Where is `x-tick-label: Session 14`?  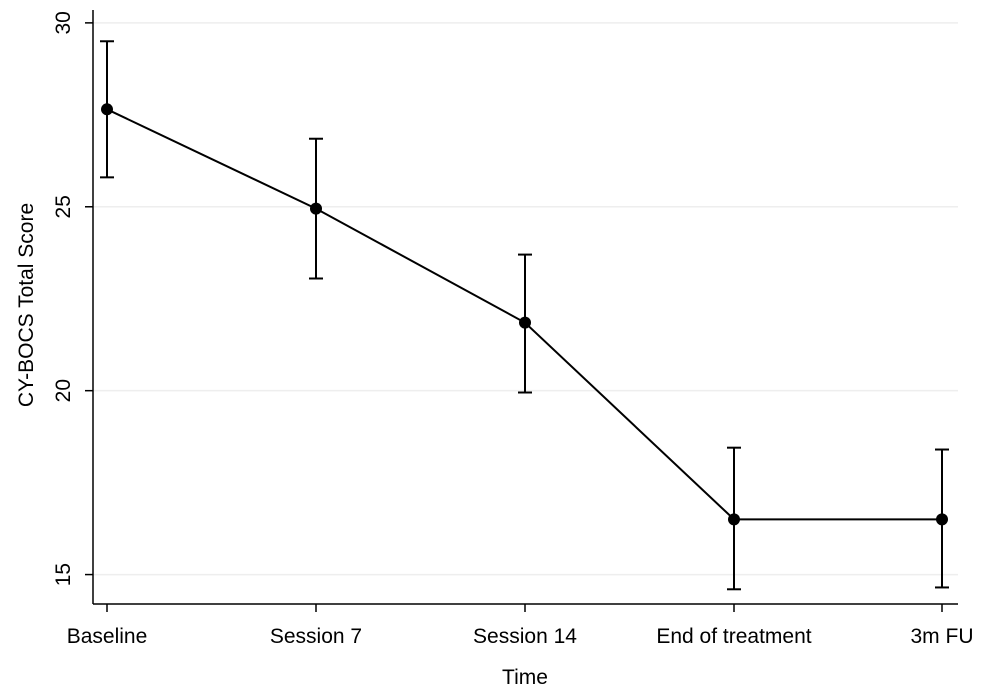 x-tick-label: Session 14 is located at coordinates (525, 636).